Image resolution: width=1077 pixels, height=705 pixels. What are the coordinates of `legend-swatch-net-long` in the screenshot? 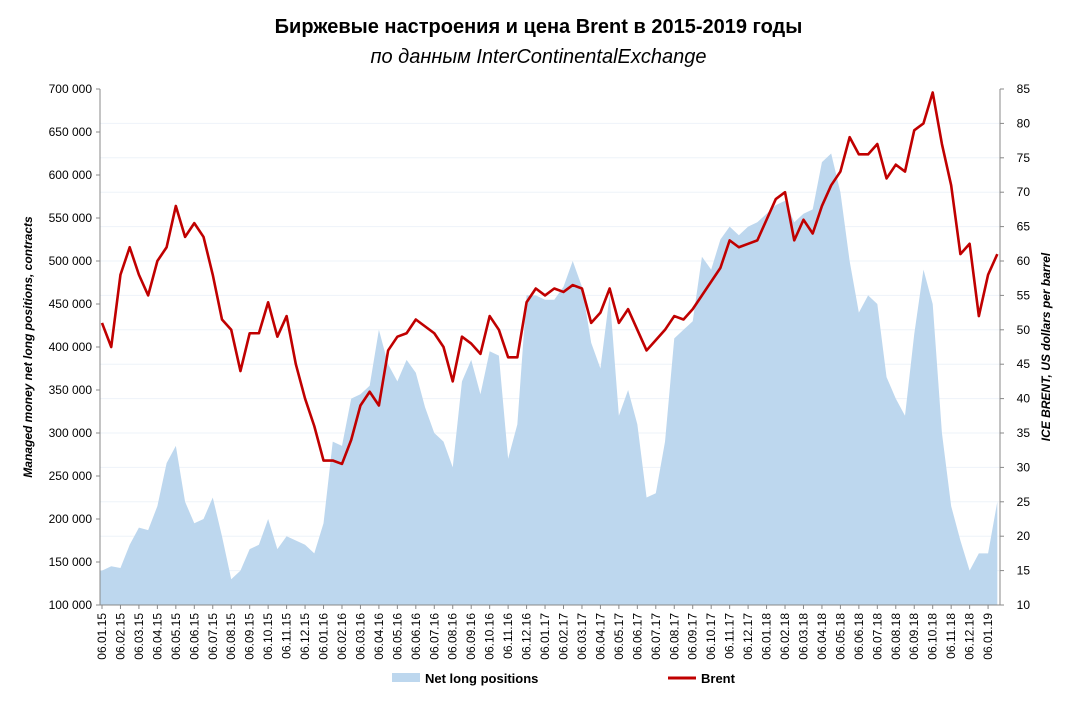 It's located at (406, 677).